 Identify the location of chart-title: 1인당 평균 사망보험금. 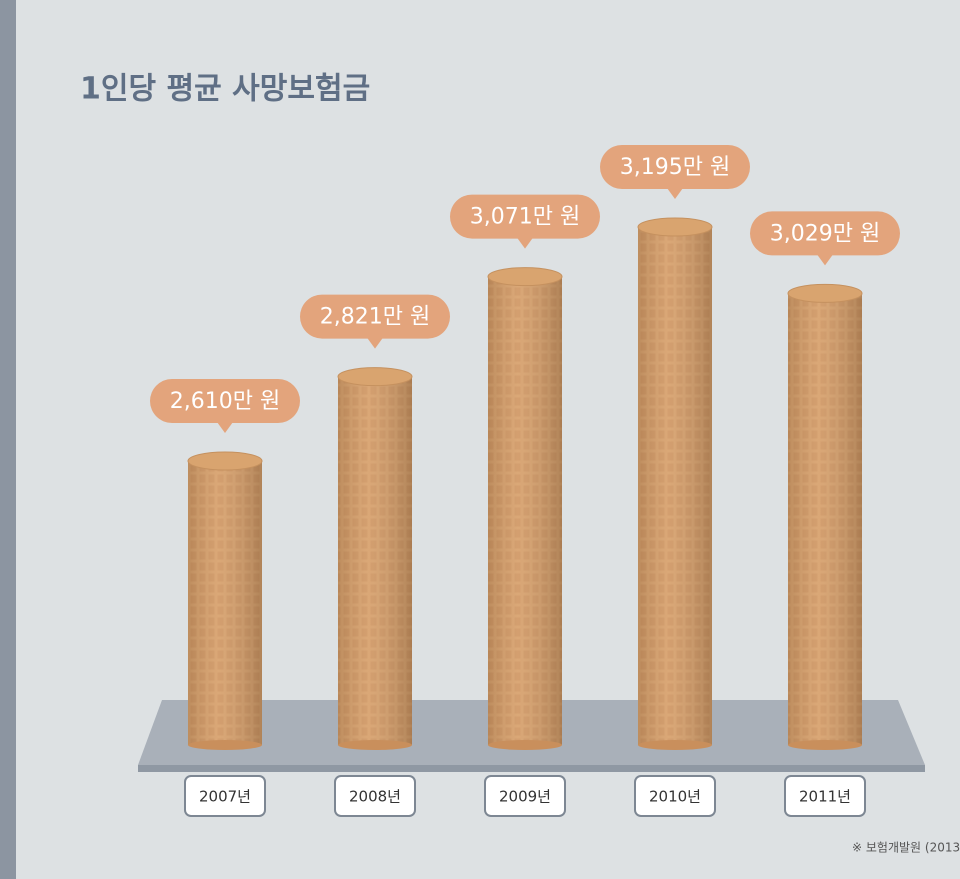
(225, 89).